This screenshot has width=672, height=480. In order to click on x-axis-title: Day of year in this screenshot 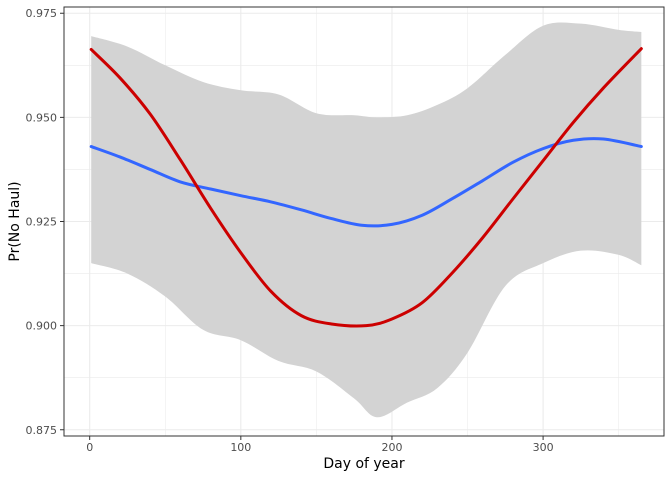, I will do `click(364, 464)`.